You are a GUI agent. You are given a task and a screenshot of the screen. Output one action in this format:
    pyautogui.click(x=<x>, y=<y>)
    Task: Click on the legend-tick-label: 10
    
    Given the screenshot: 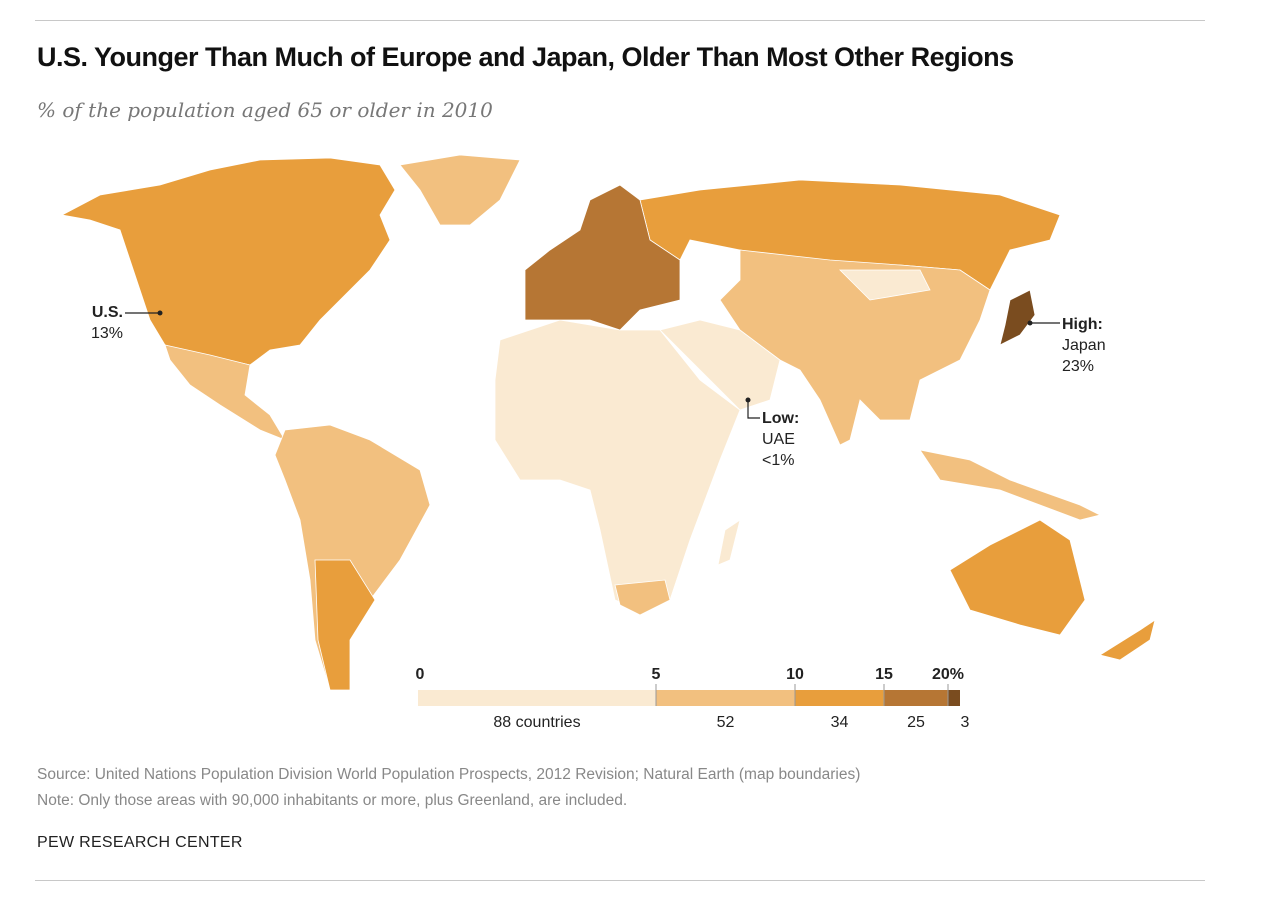 What is the action you would take?
    pyautogui.click(x=795, y=674)
    